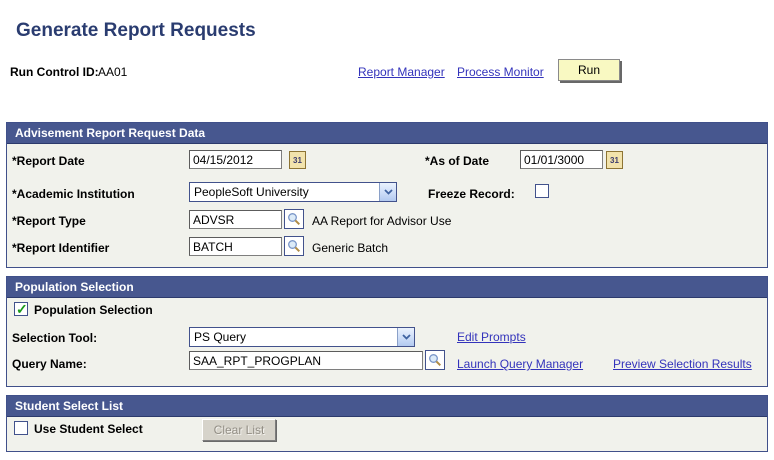 The image size is (774, 460). What do you see at coordinates (589, 70) in the screenshot?
I see `run-button: Run` at bounding box center [589, 70].